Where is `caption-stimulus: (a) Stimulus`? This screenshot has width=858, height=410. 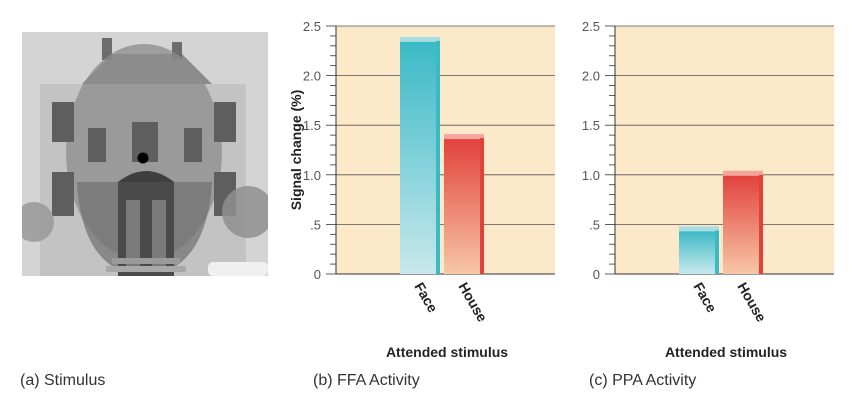
caption-stimulus: (a) Stimulus is located at coordinates (63, 380).